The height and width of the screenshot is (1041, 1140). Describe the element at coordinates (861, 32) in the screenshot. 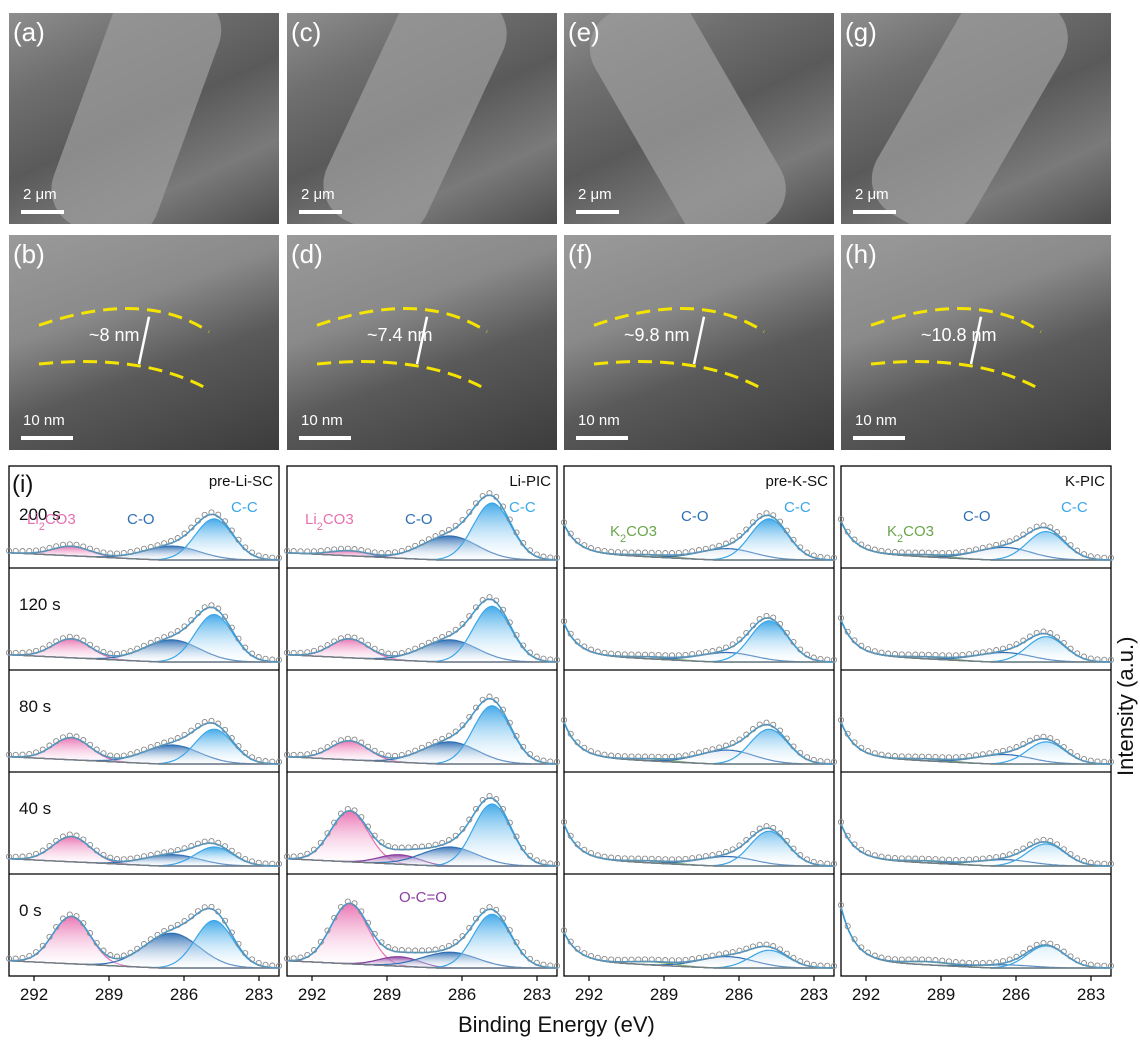

I see `panel-label: (g)` at that location.